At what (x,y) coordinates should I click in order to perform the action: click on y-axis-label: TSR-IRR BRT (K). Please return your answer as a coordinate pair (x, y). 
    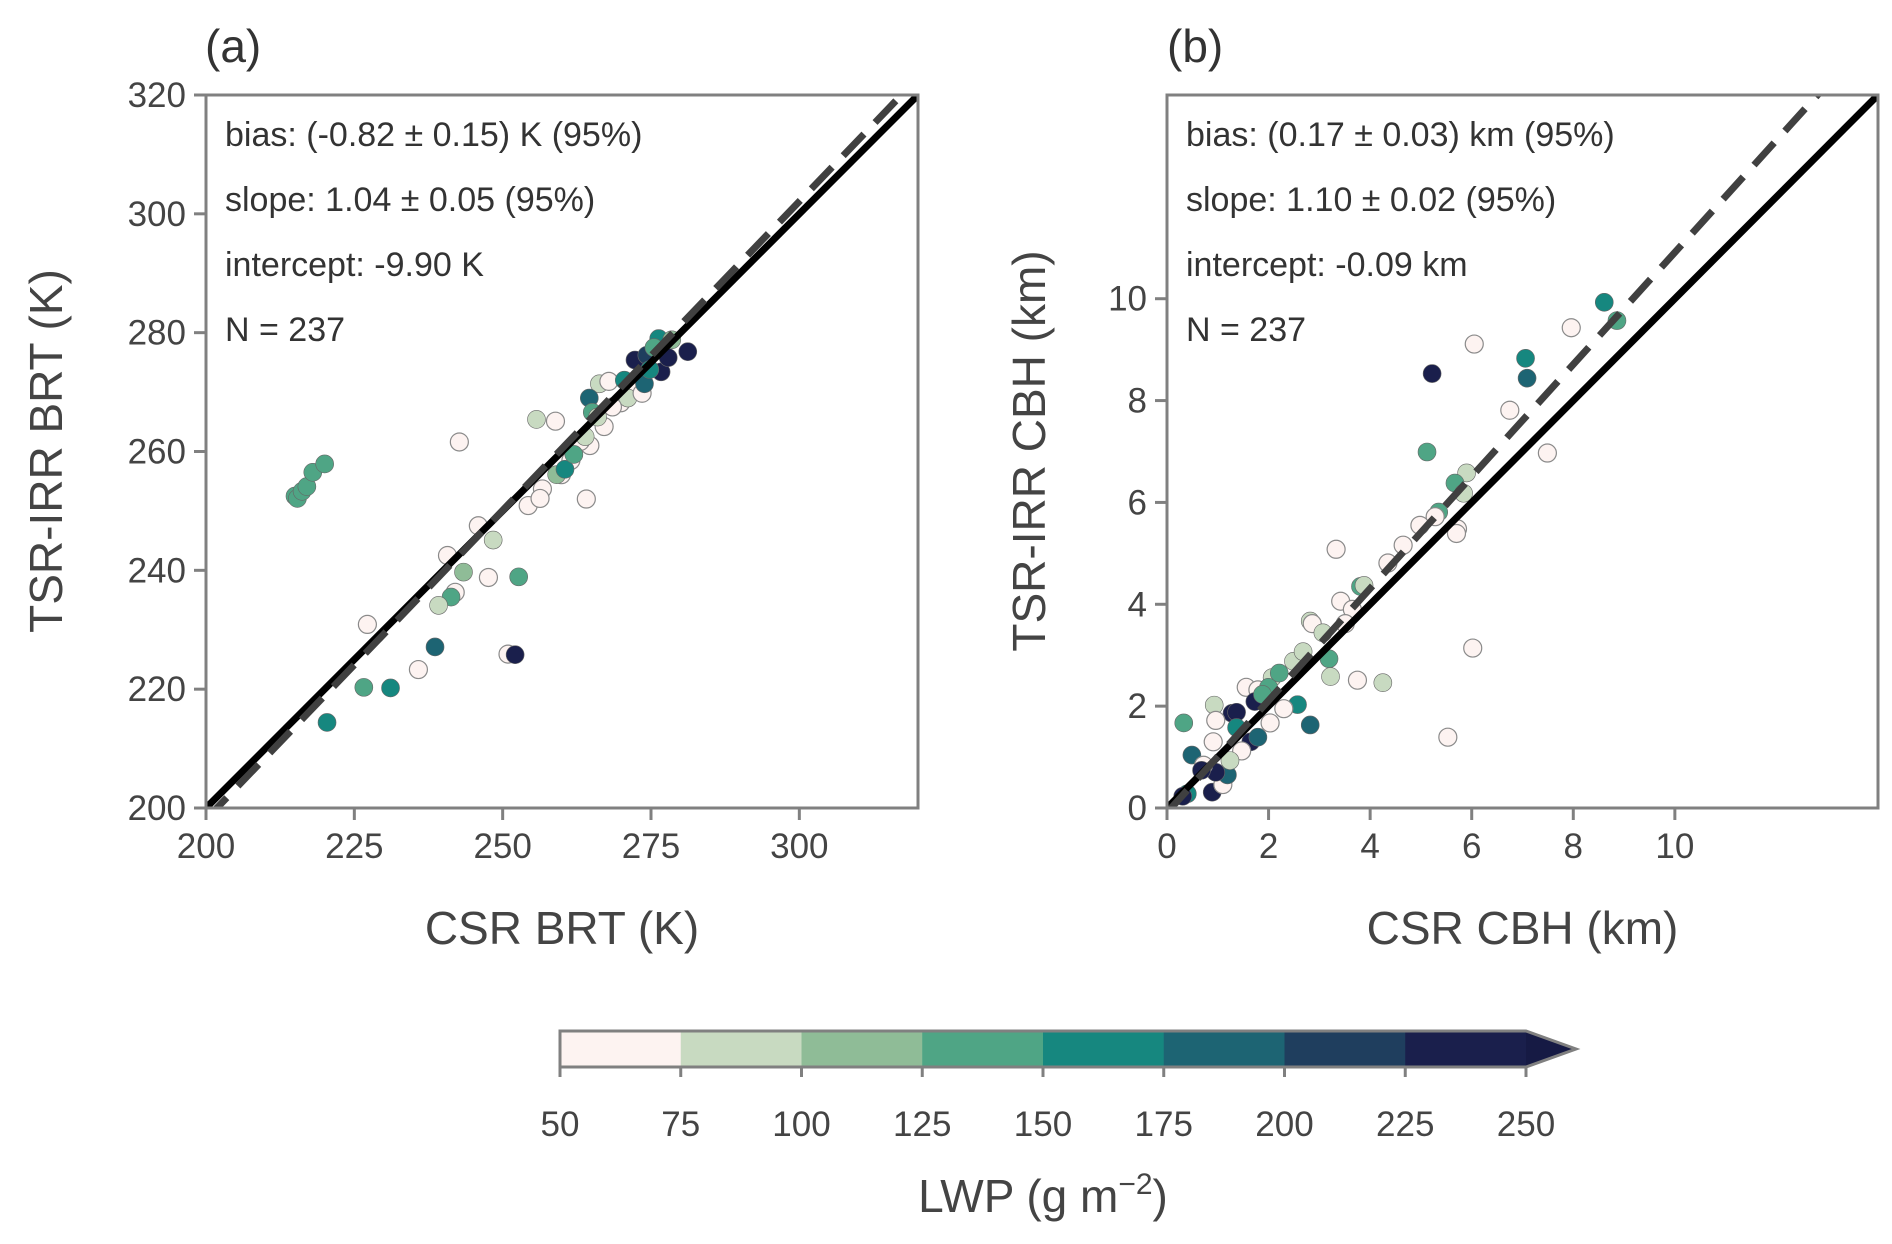
    Looking at the image, I should click on (46, 451).